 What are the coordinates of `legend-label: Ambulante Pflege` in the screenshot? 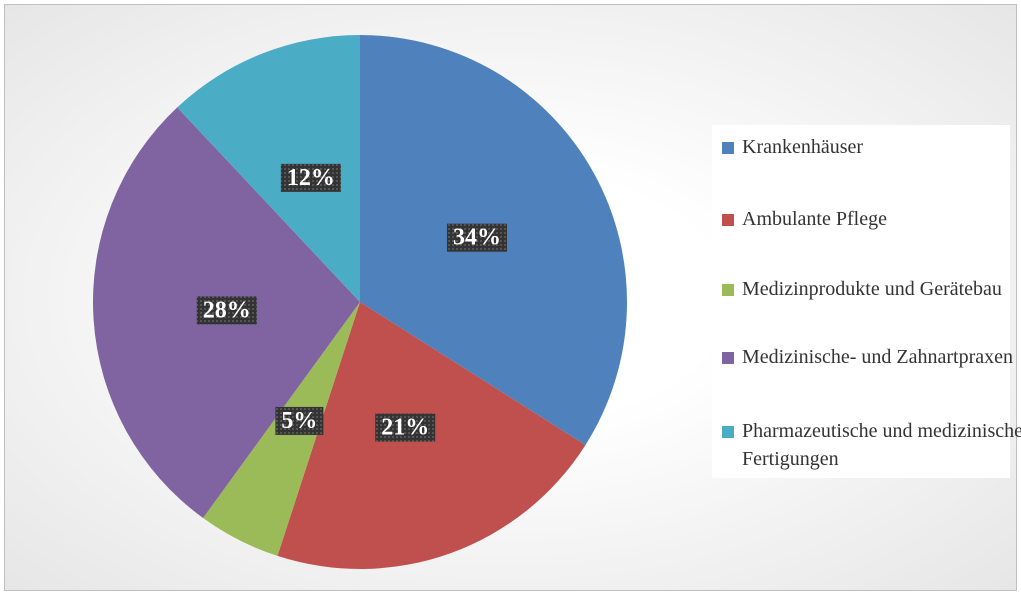 It's located at (814, 219).